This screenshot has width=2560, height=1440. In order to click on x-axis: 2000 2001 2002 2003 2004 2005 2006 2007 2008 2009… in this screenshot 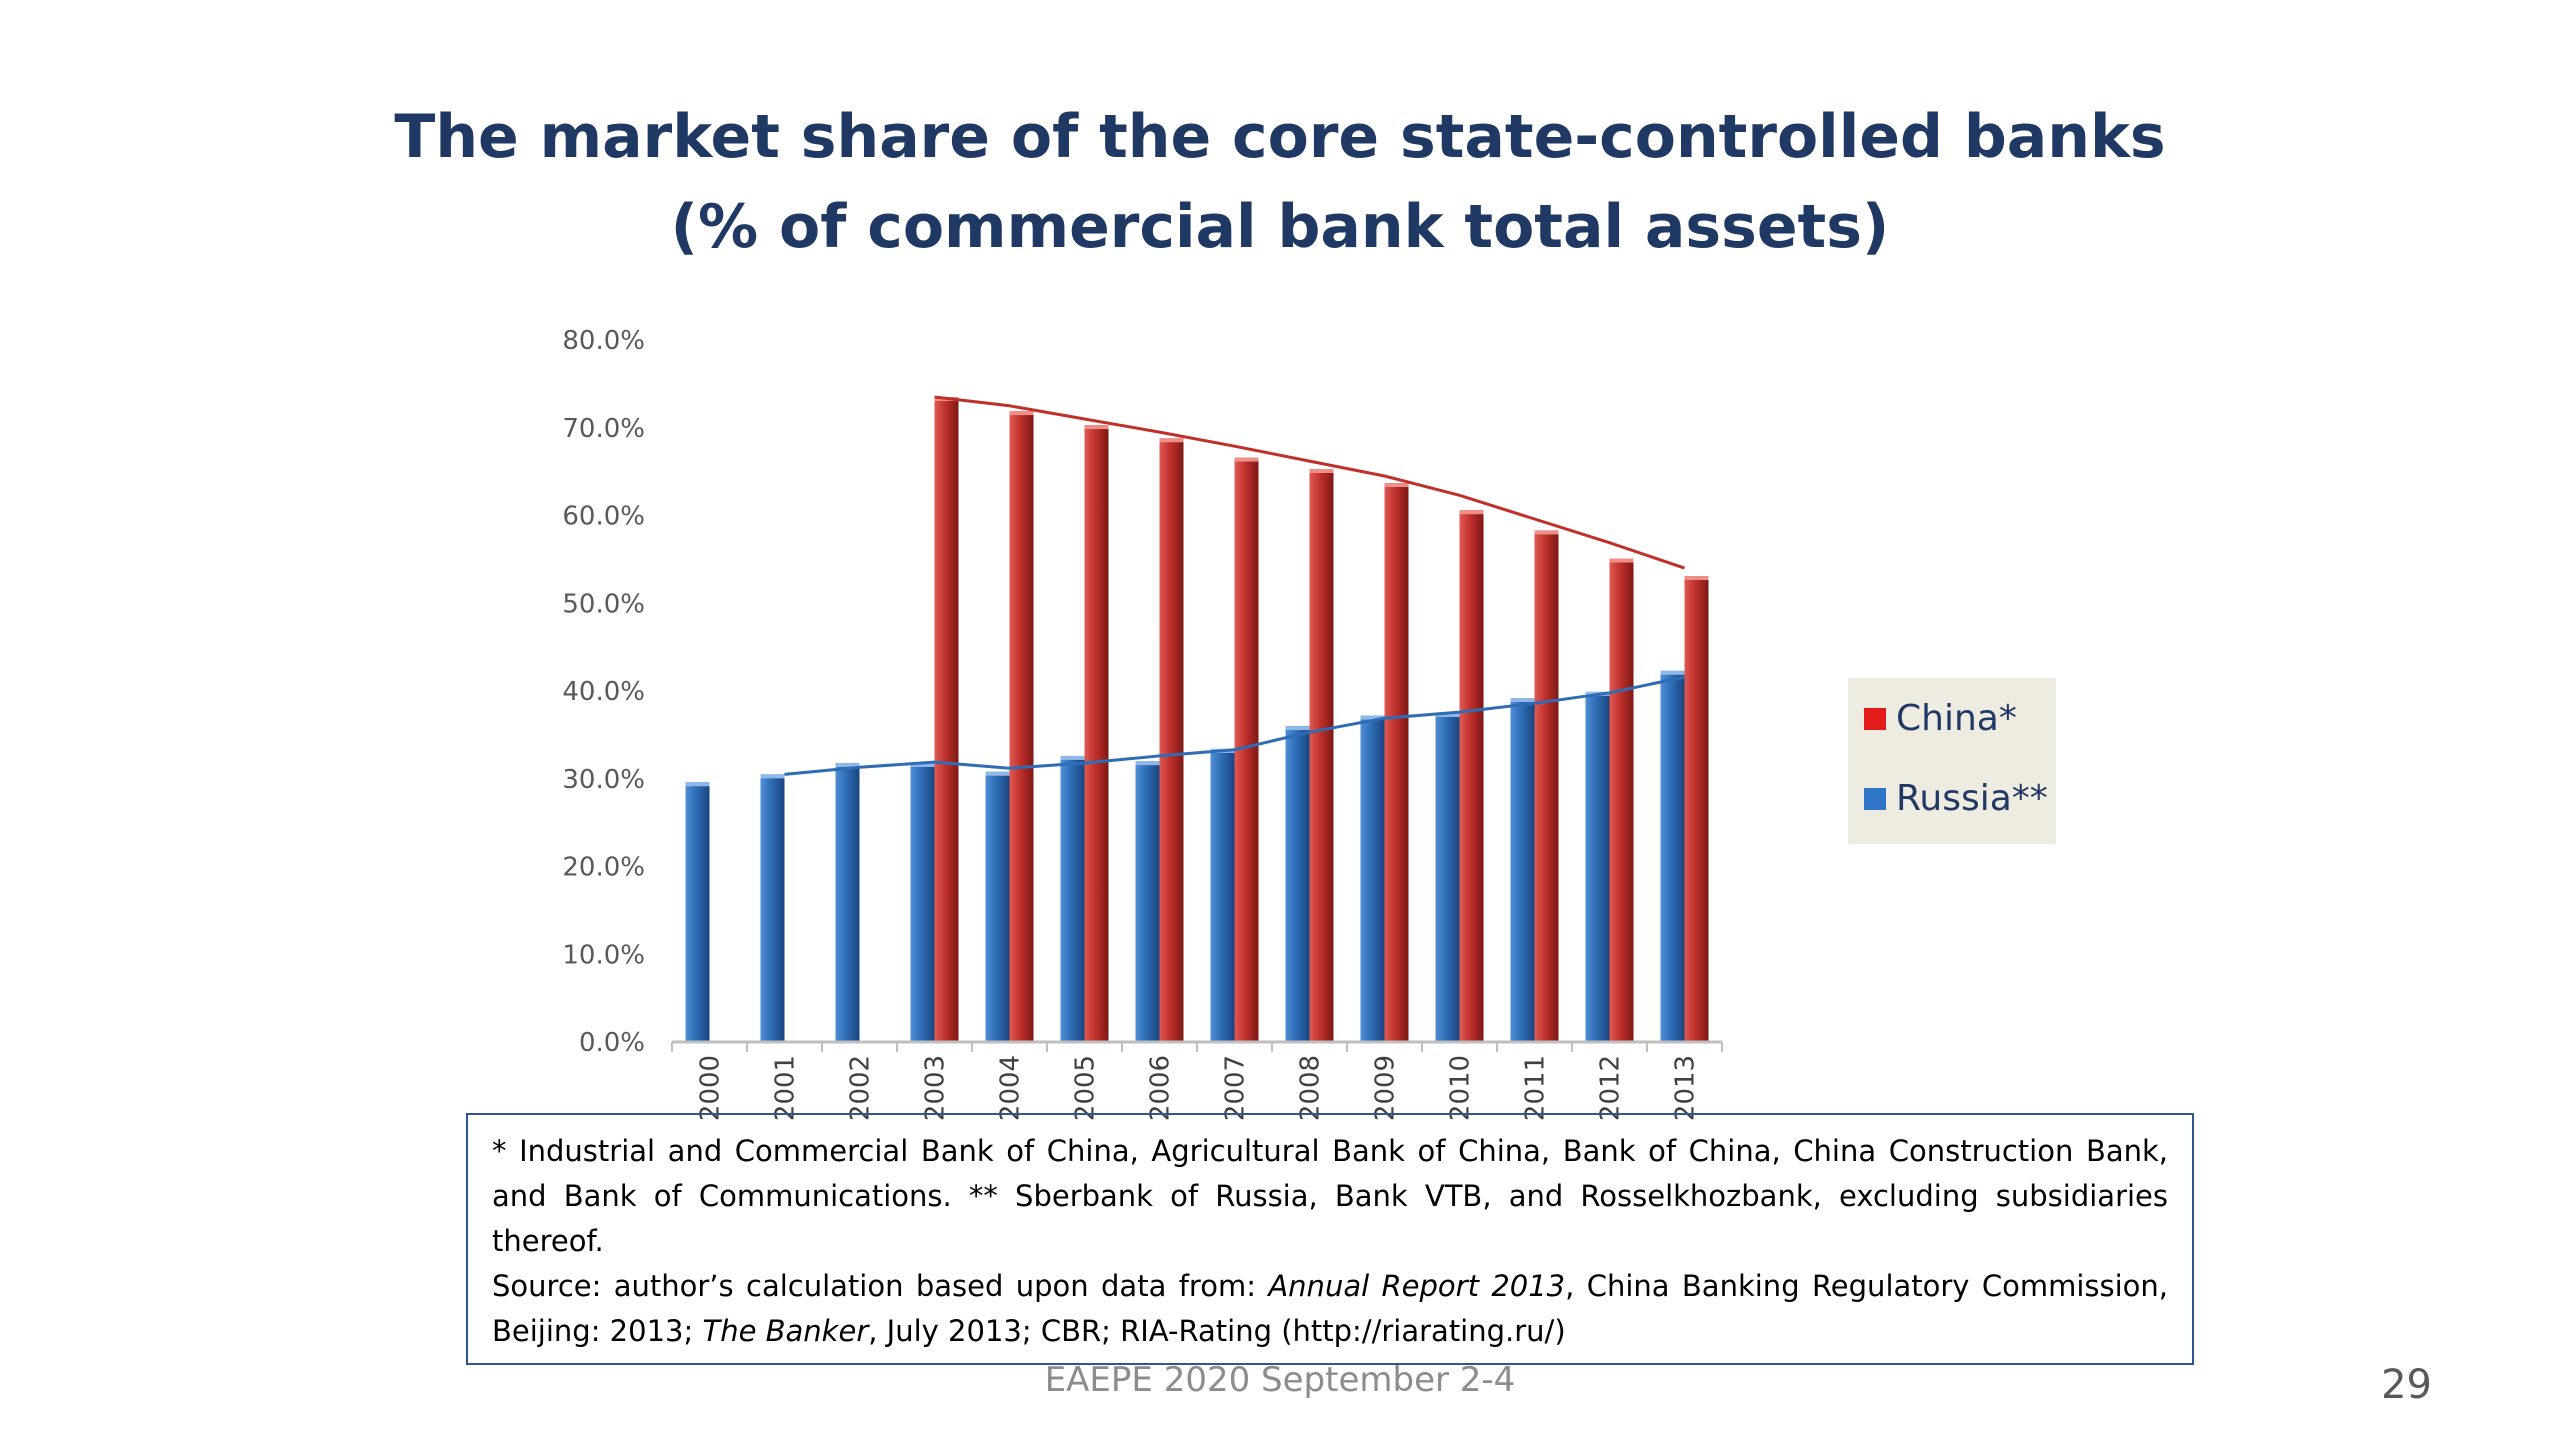, I will do `click(1197, 1080)`.